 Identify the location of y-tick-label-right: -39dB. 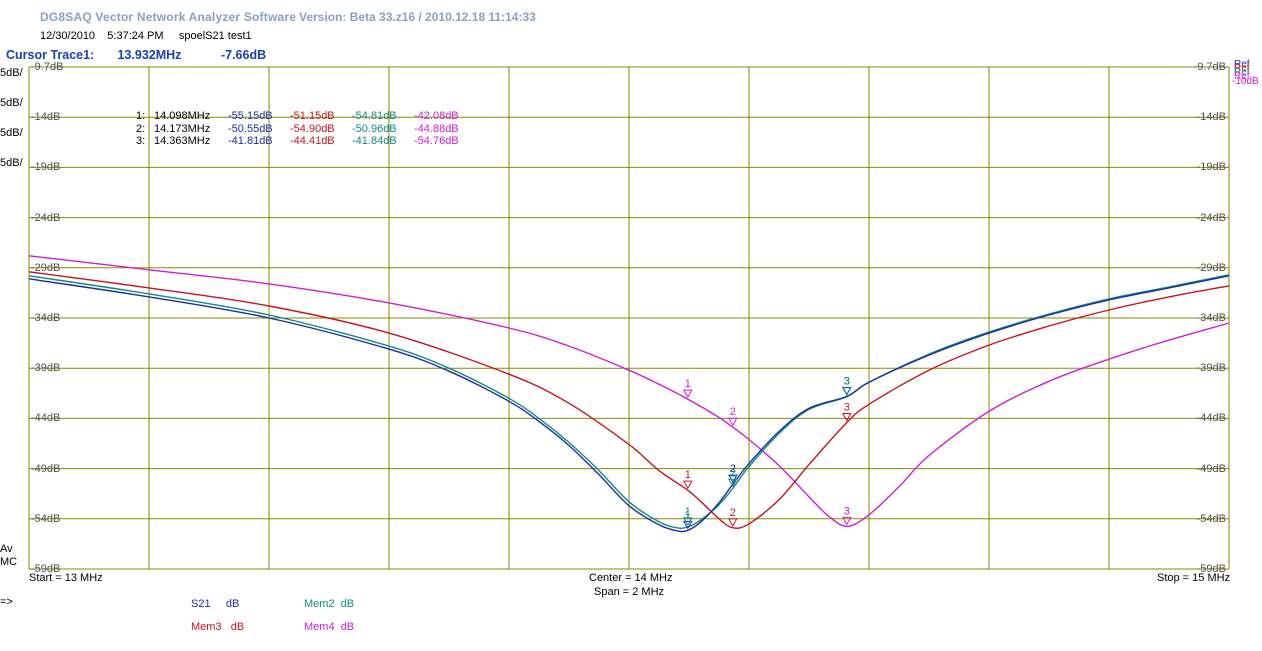
(1211, 368).